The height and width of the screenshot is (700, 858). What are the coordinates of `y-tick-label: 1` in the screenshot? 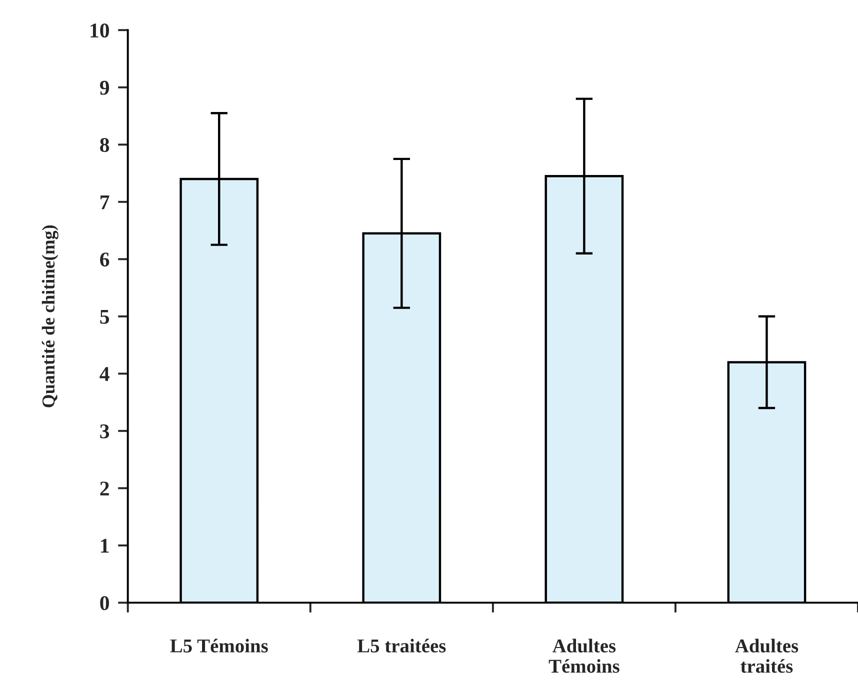 It's located at (105, 545).